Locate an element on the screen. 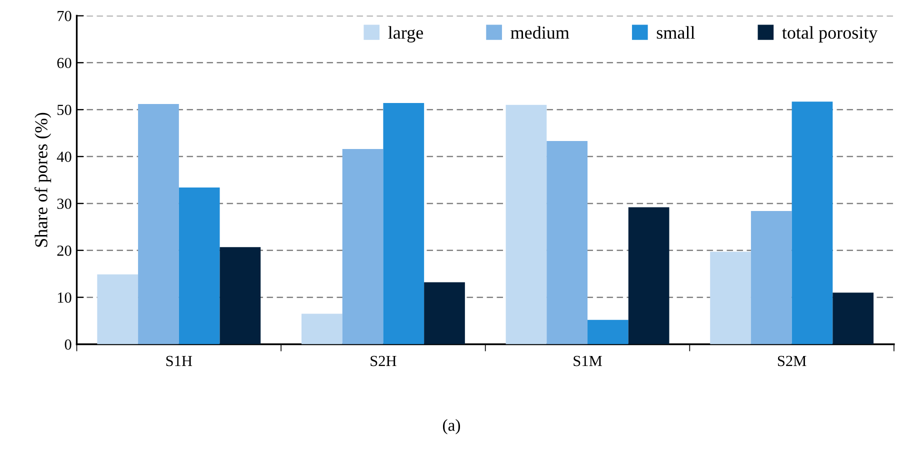 Image resolution: width=903 pixels, height=450 pixels. y-tick-label: 10 is located at coordinates (65, 297).